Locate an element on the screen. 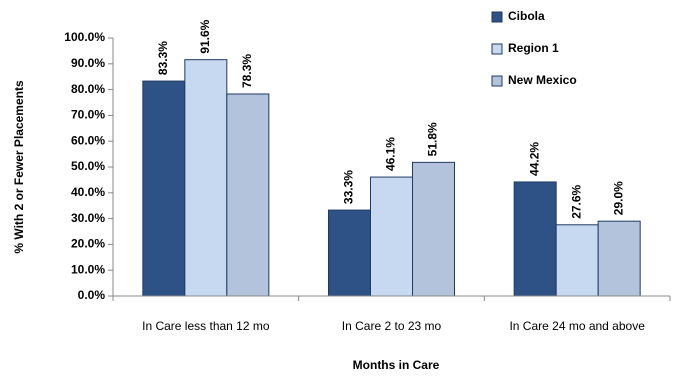 The height and width of the screenshot is (377, 682). x-tick-label: In Care 2 to 23 mo is located at coordinates (392, 326).